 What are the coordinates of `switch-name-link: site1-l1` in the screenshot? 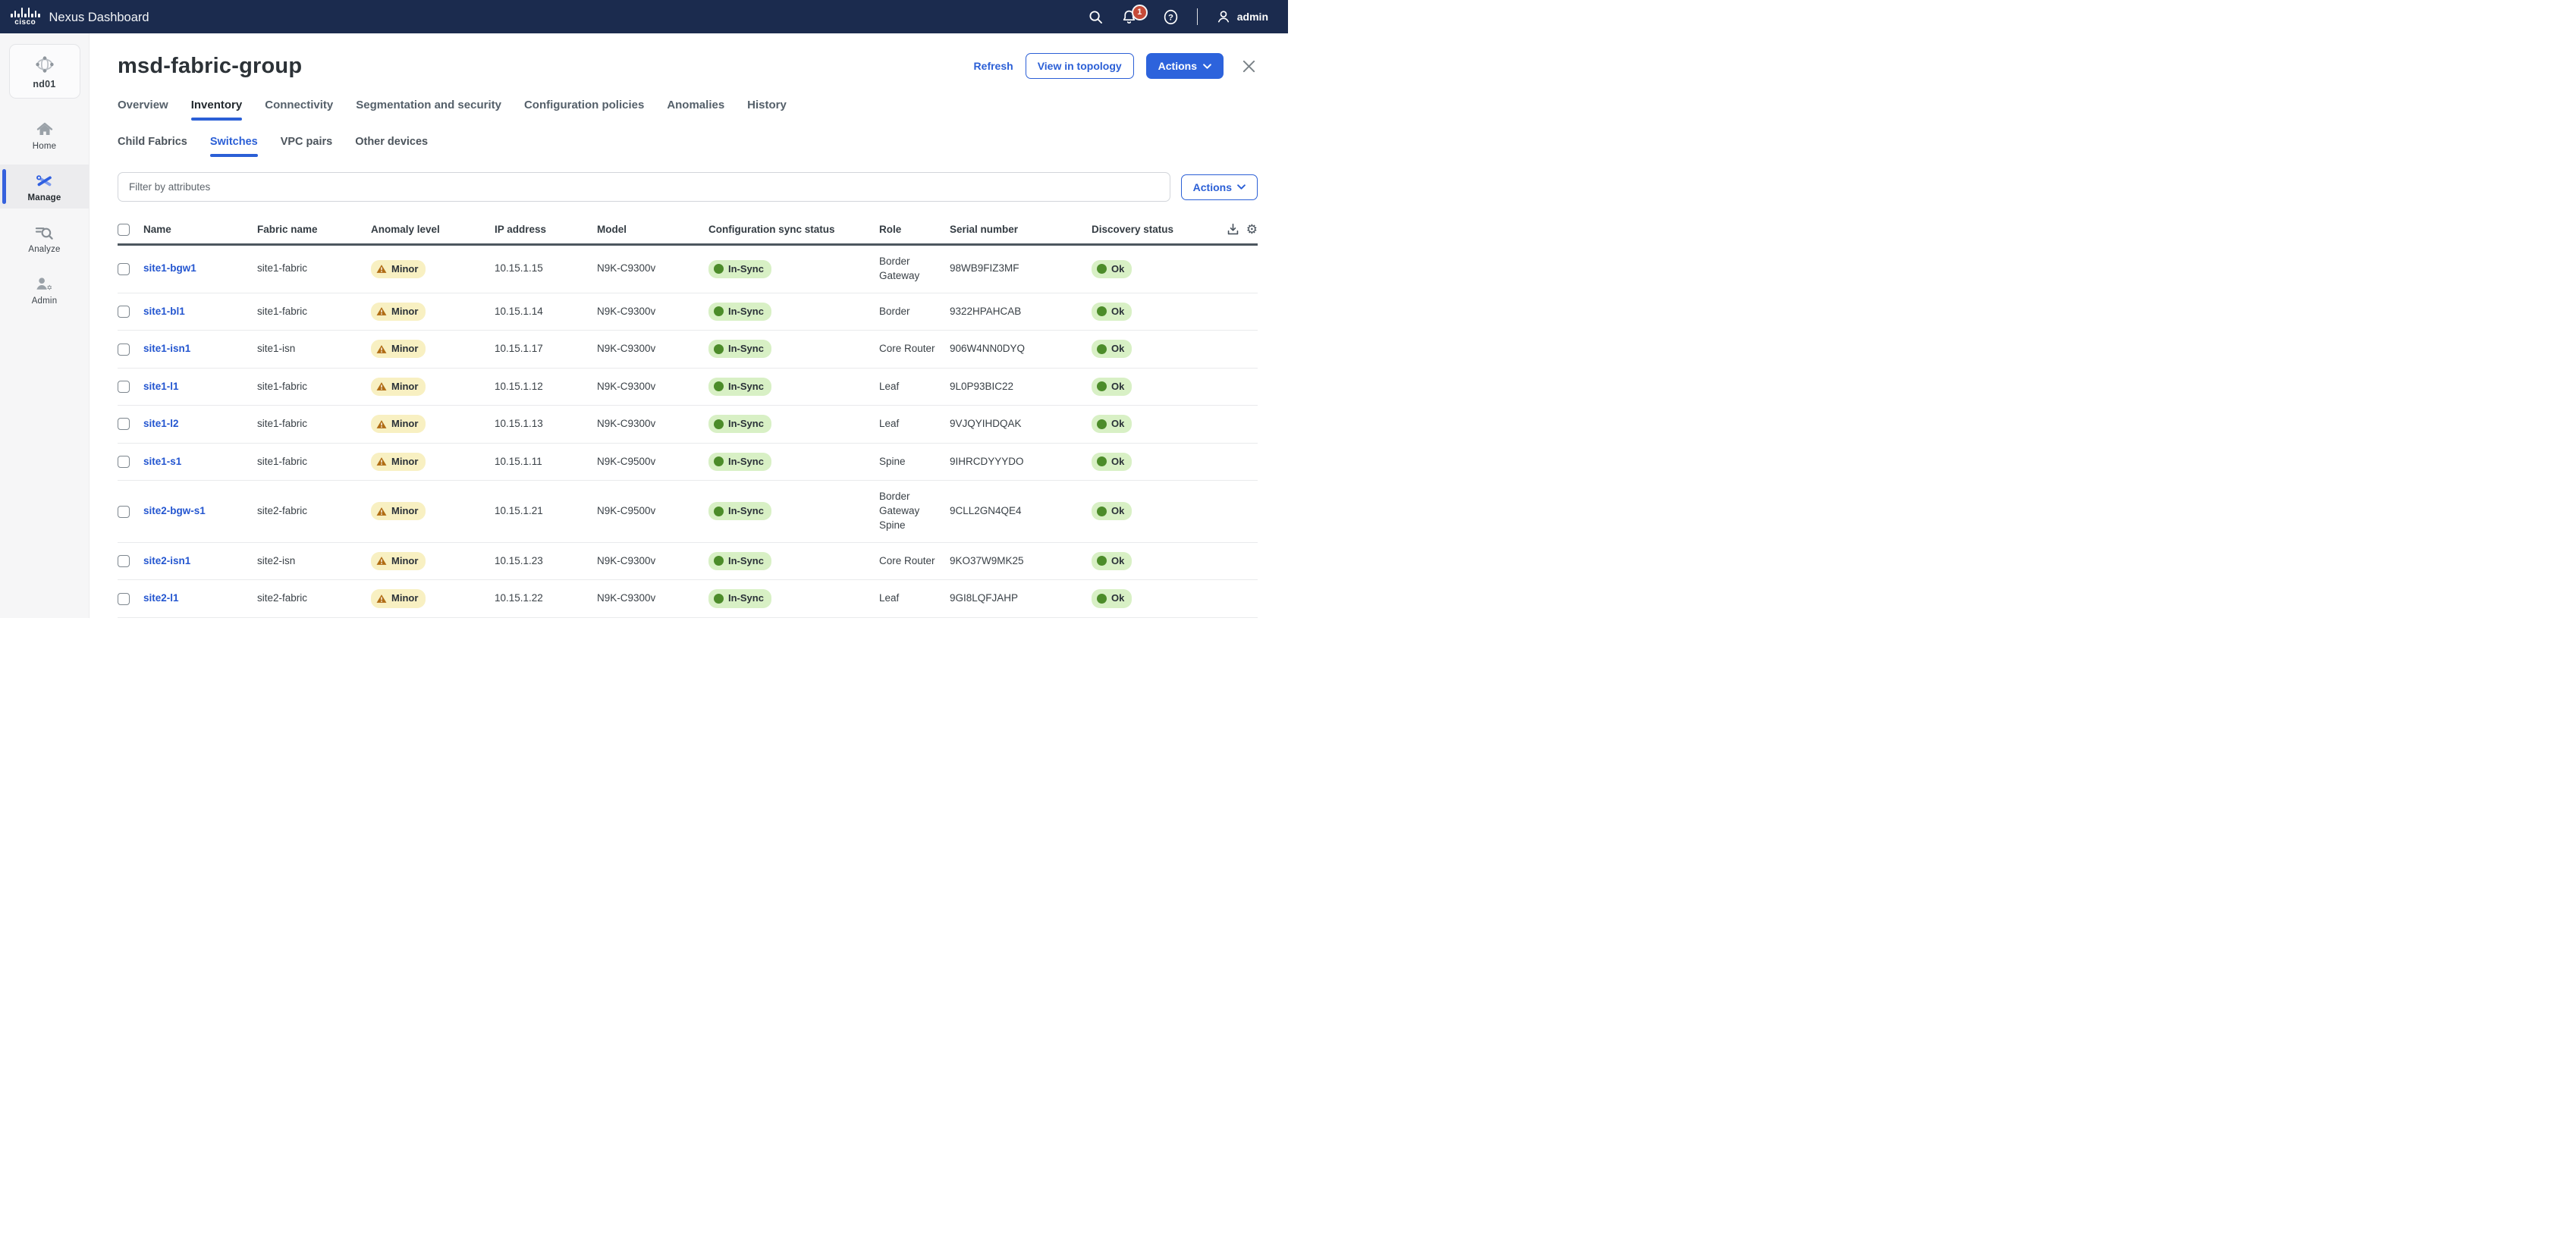 It's located at (161, 386).